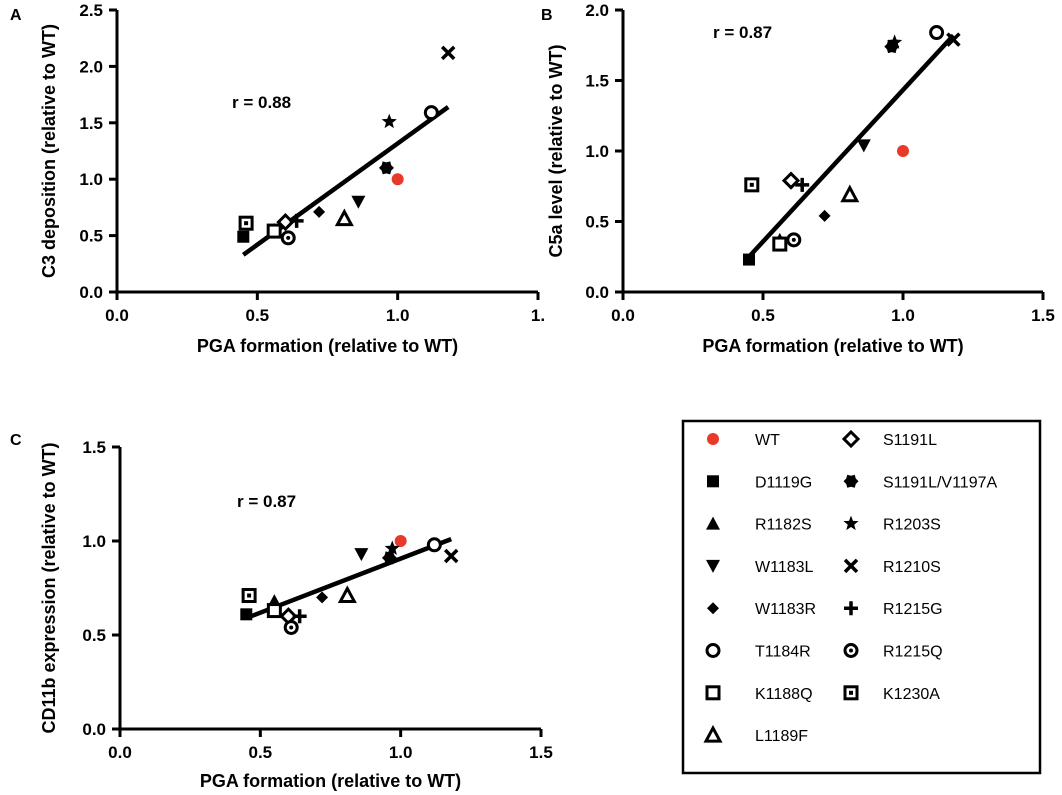 The height and width of the screenshot is (795, 1062). What do you see at coordinates (713, 439) in the screenshot?
I see `red-circle-icon` at bounding box center [713, 439].